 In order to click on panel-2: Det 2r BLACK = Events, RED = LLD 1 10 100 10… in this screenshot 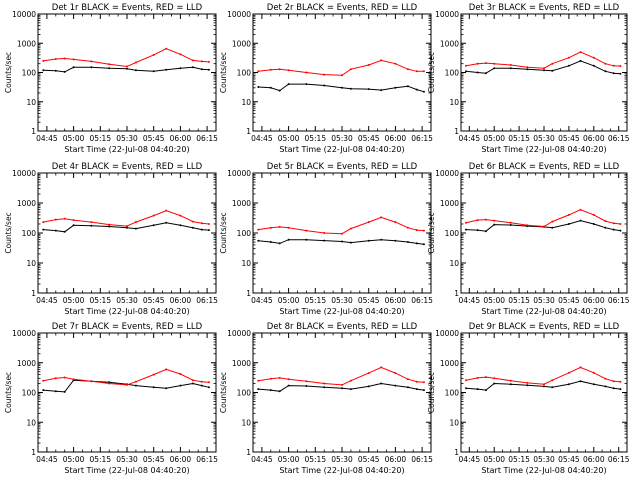, I will do `click(326, 78)`.